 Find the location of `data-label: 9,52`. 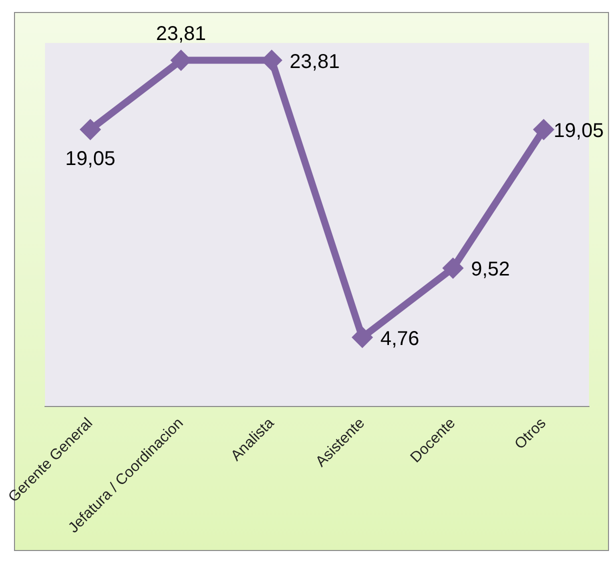

data-label: 9,52 is located at coordinates (490, 269).